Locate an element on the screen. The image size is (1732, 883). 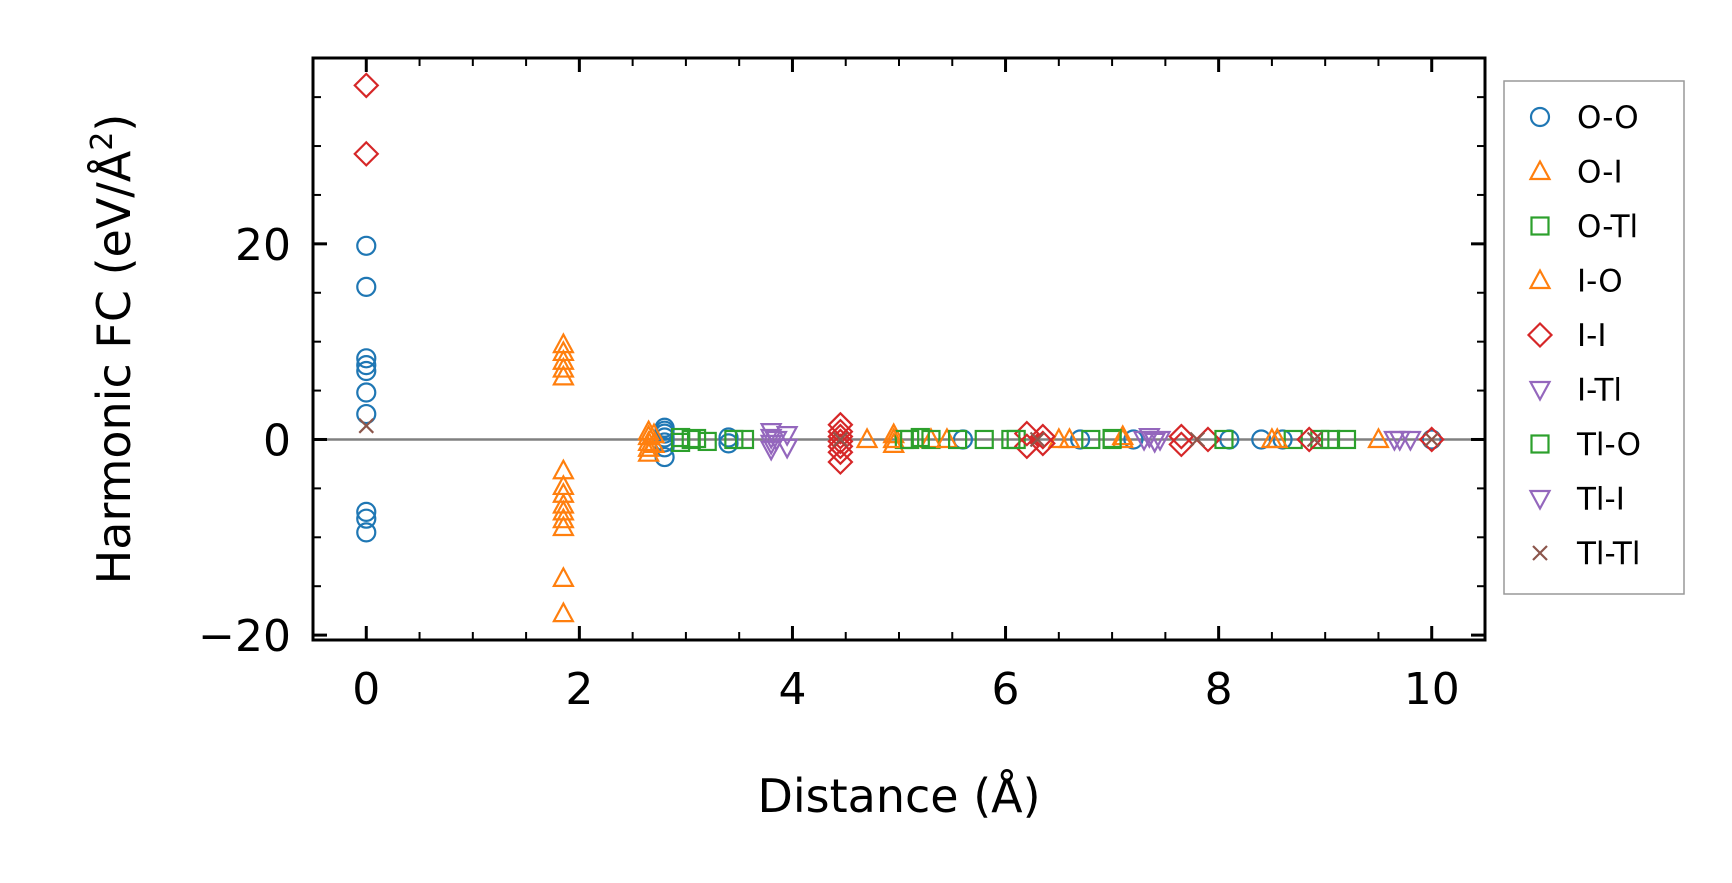
legend-item: I-O is located at coordinates (1575, 282).